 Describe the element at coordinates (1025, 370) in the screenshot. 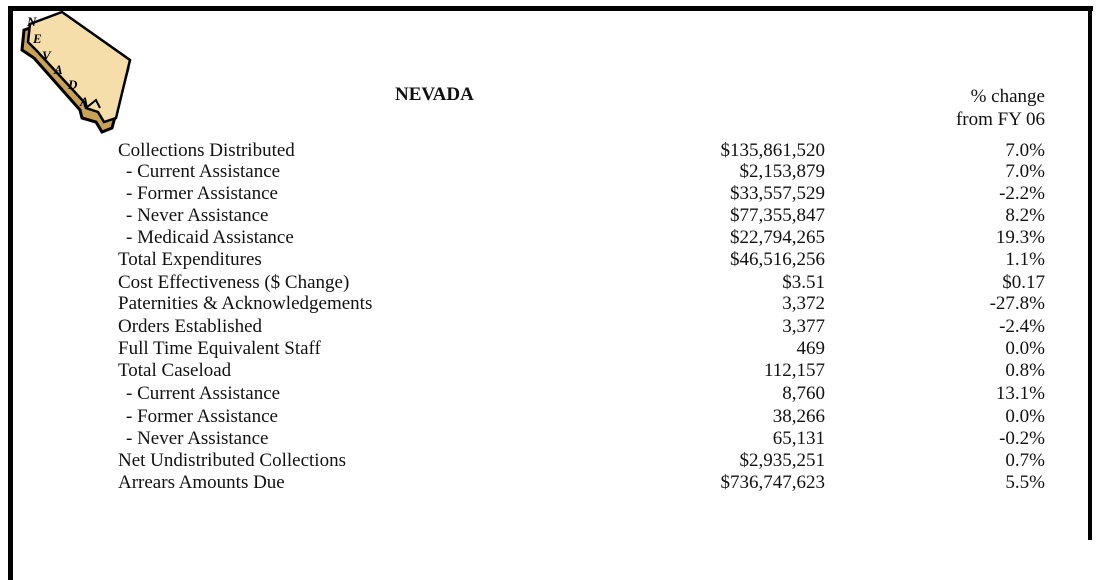

I see `row-change: 0.8%` at that location.